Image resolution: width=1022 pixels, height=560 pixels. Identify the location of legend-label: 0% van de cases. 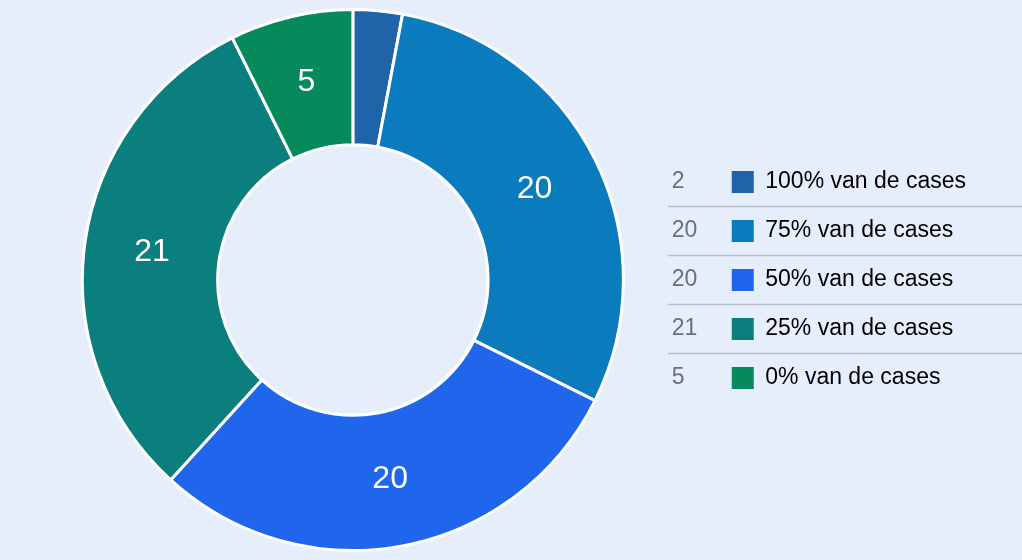
(853, 376).